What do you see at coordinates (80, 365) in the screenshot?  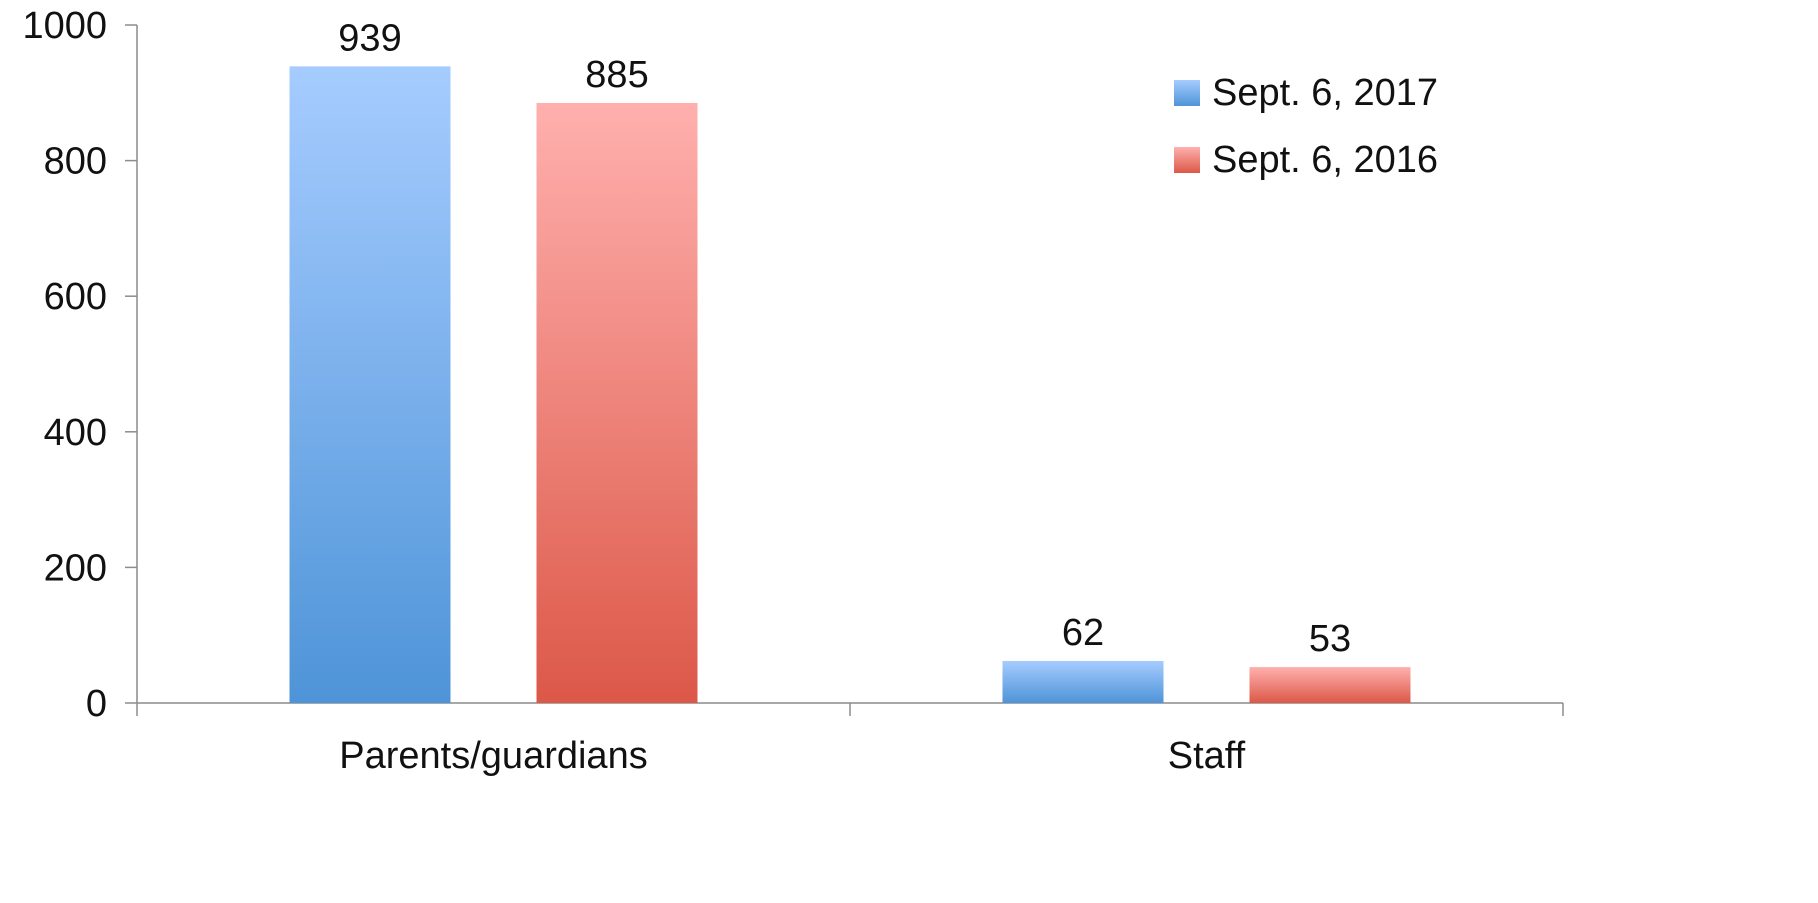 I see `y-axis: 0 200 400 600 800 1000` at bounding box center [80, 365].